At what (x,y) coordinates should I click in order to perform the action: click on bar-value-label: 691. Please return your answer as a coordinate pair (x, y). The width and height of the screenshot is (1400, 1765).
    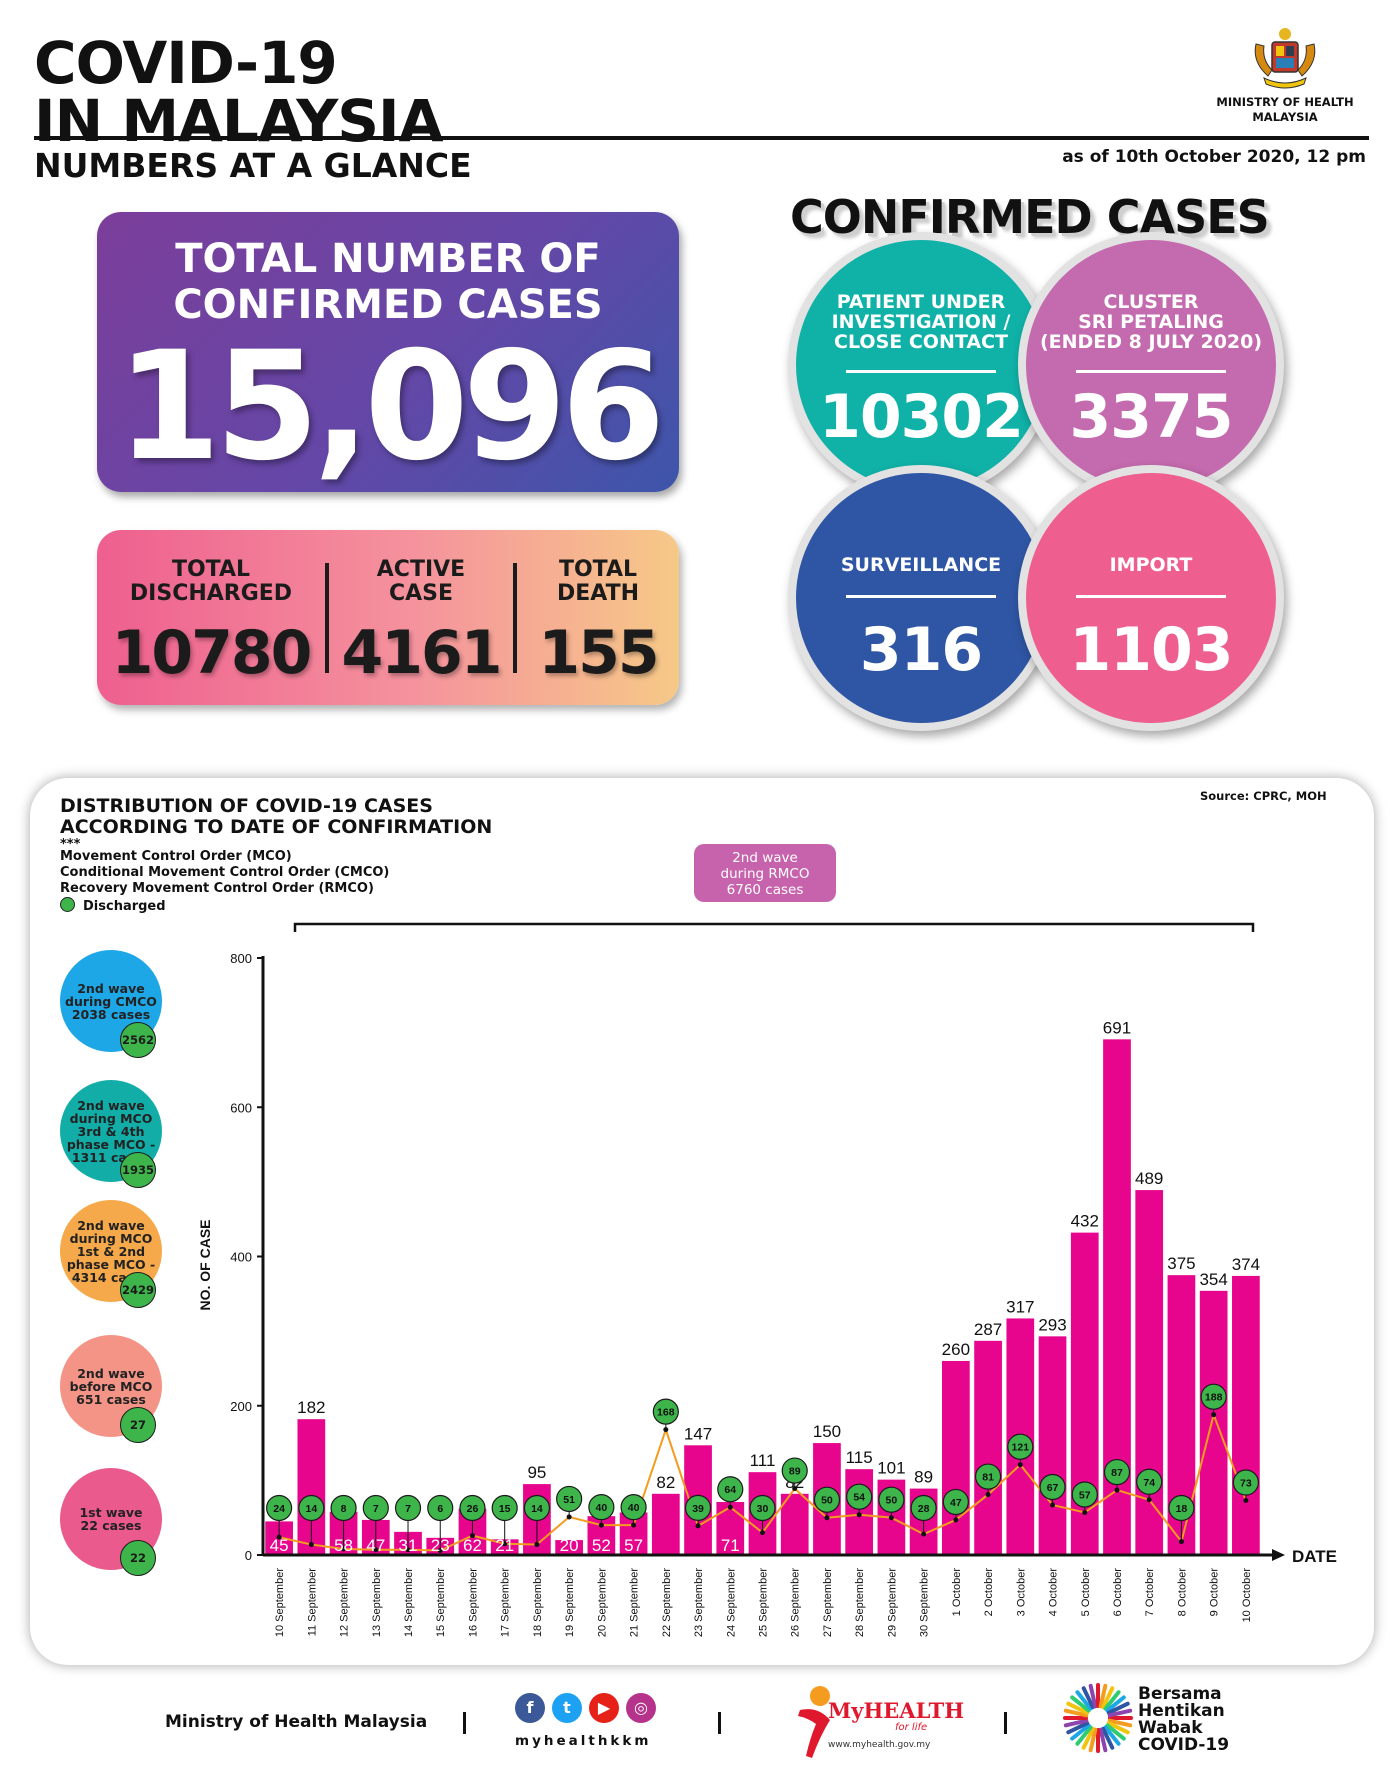
    Looking at the image, I should click on (1117, 1027).